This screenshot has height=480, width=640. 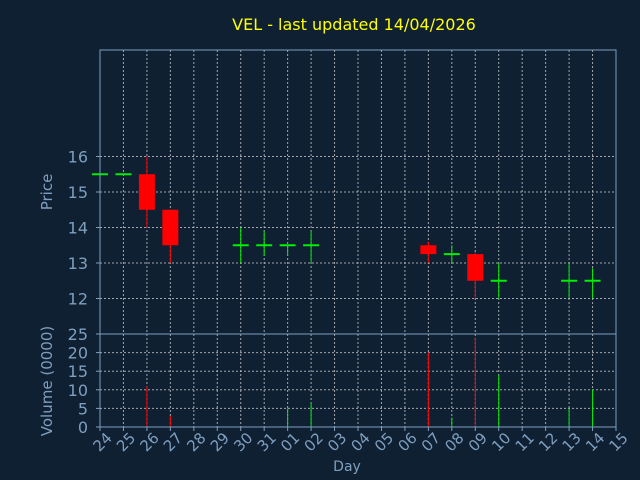 What do you see at coordinates (149, 442) in the screenshot?
I see `x-tick-label: 26` at bounding box center [149, 442].